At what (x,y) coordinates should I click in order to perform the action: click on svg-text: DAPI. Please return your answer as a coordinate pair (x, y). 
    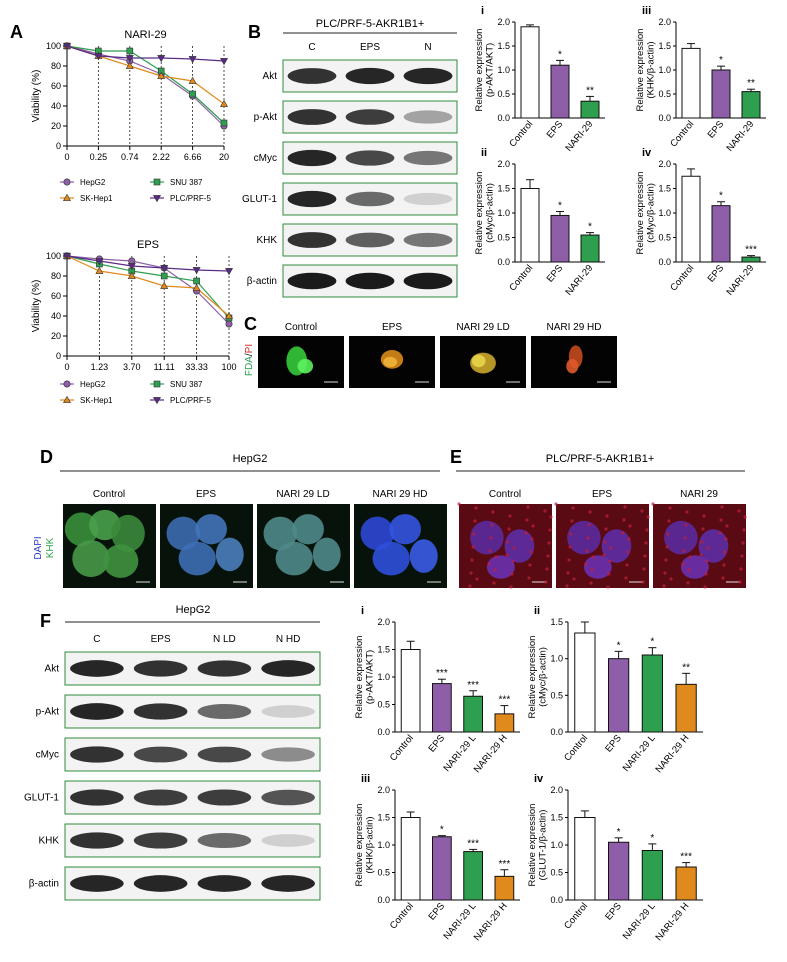
    Looking at the image, I should click on (38, 547).